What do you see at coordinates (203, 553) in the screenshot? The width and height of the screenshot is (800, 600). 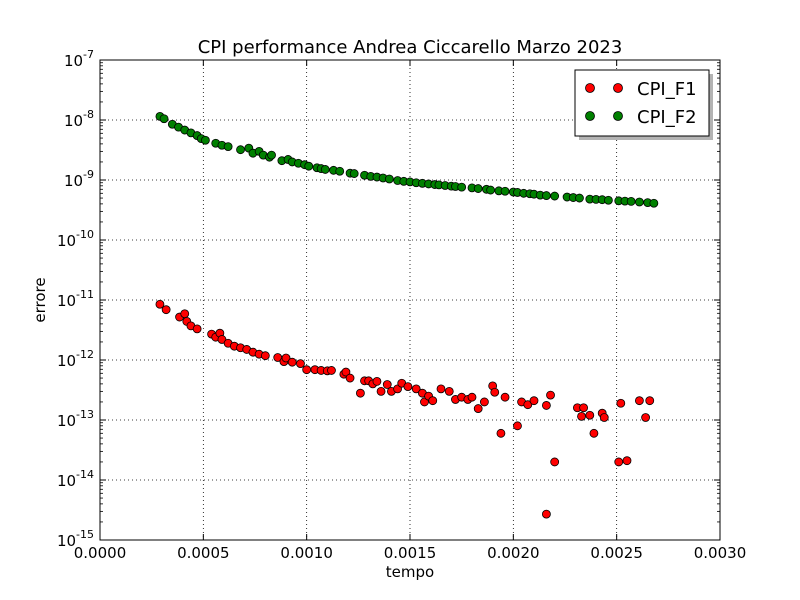 I see `x-tick-label: 0.0005` at bounding box center [203, 553].